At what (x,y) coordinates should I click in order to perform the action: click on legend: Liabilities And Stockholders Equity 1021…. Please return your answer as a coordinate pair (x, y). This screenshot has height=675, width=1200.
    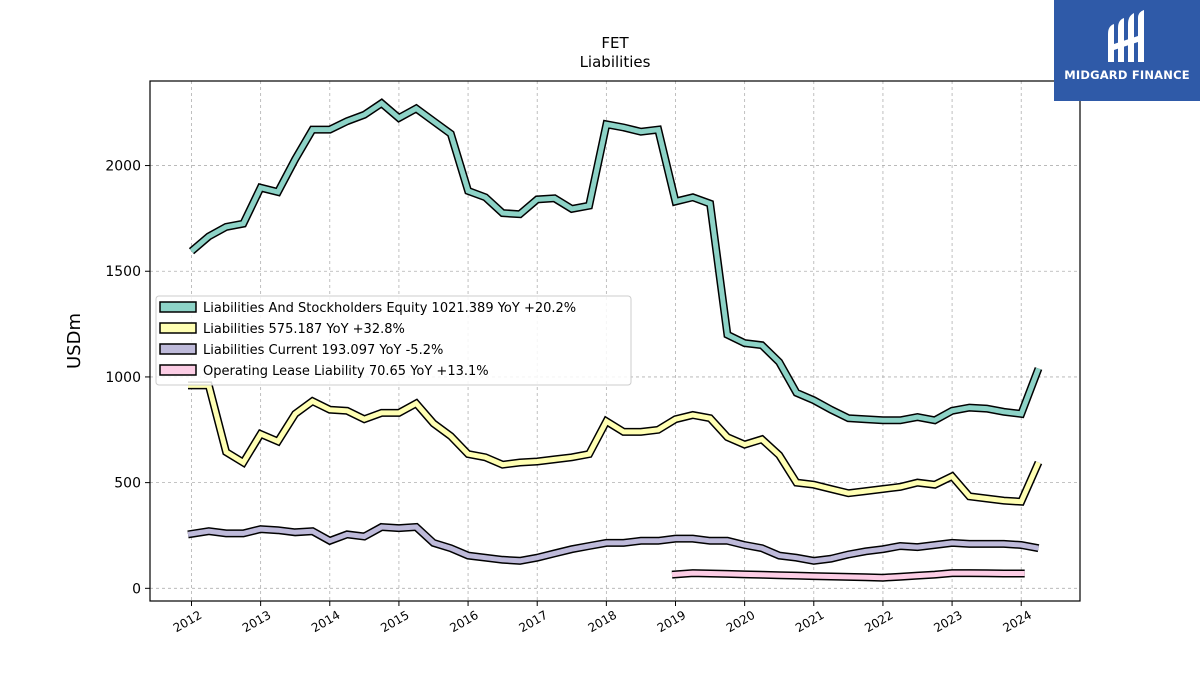
    Looking at the image, I should click on (393, 340).